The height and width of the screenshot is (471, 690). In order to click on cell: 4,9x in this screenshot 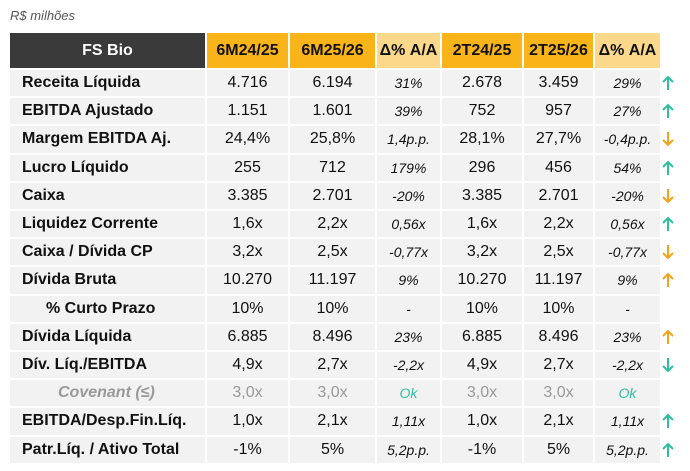, I will do `click(247, 365)`.